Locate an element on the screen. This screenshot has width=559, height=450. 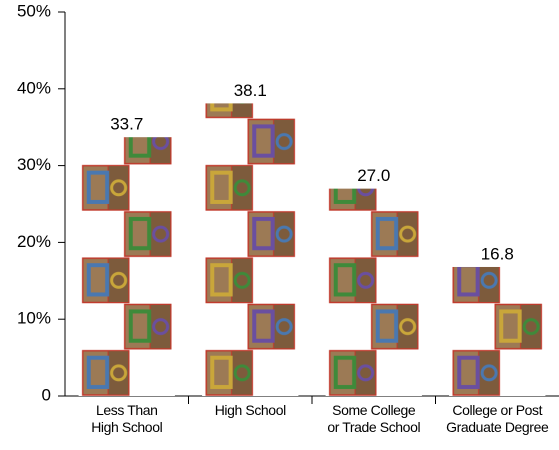
y-tick-label: 10% is located at coordinates (34, 318).